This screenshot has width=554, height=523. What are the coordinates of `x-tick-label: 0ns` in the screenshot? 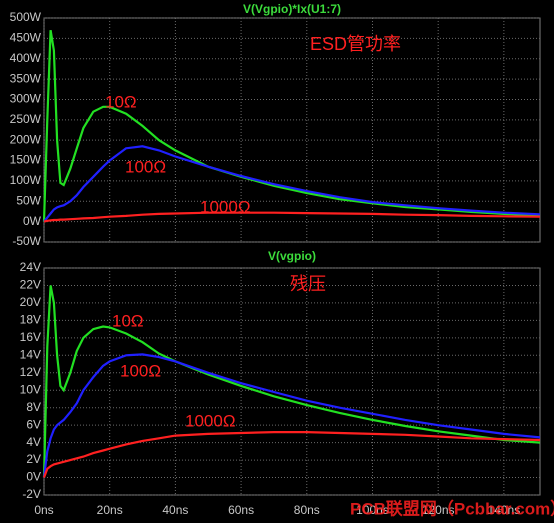 It's located at (43, 510).